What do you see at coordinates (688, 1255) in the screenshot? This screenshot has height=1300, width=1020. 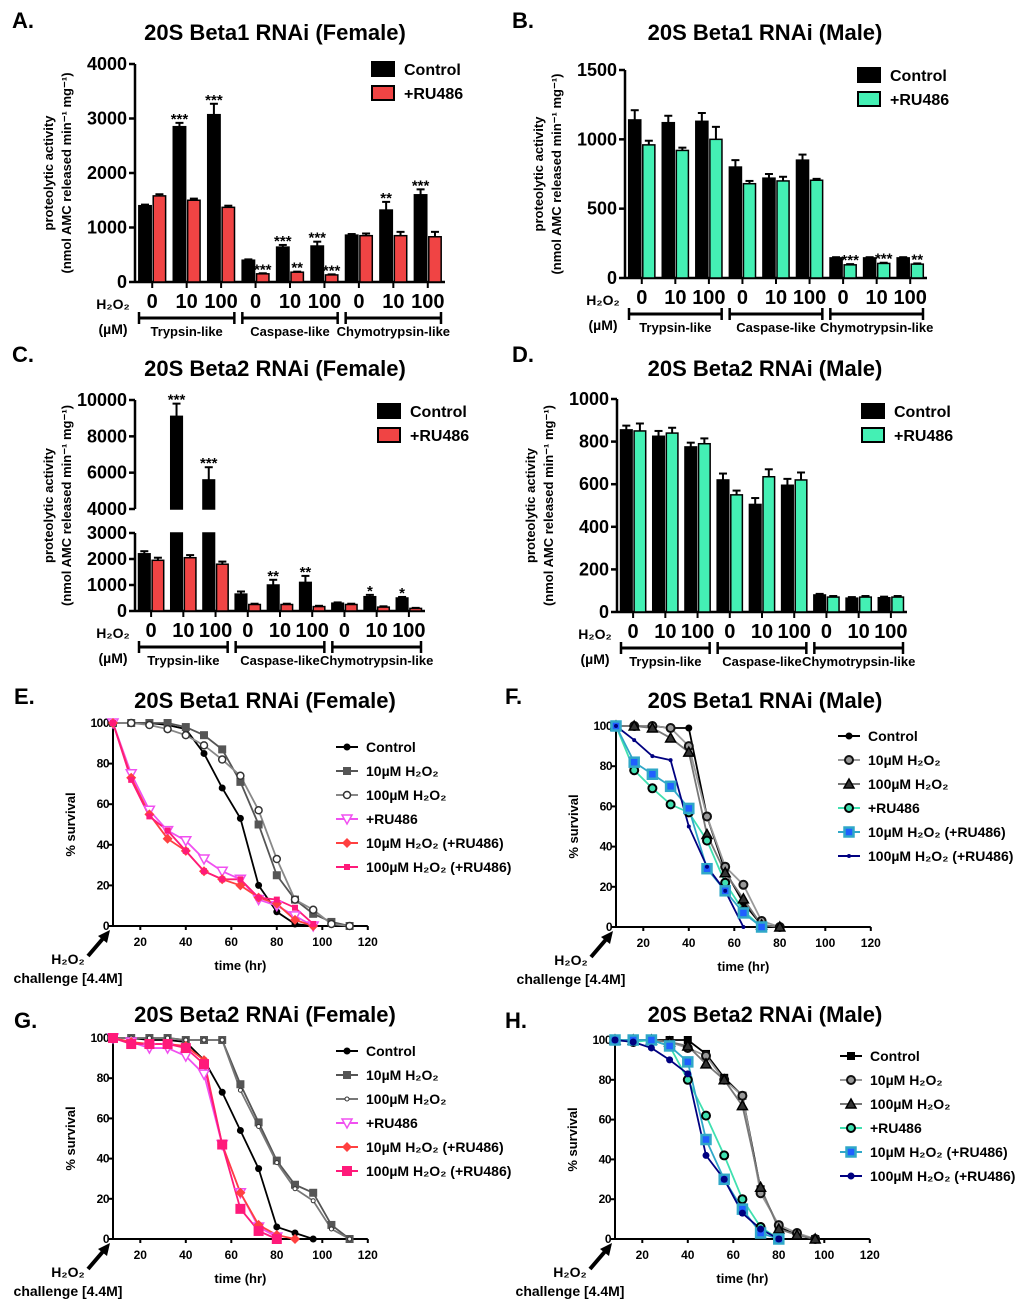 I see `x-tick-label: 40` at bounding box center [688, 1255].